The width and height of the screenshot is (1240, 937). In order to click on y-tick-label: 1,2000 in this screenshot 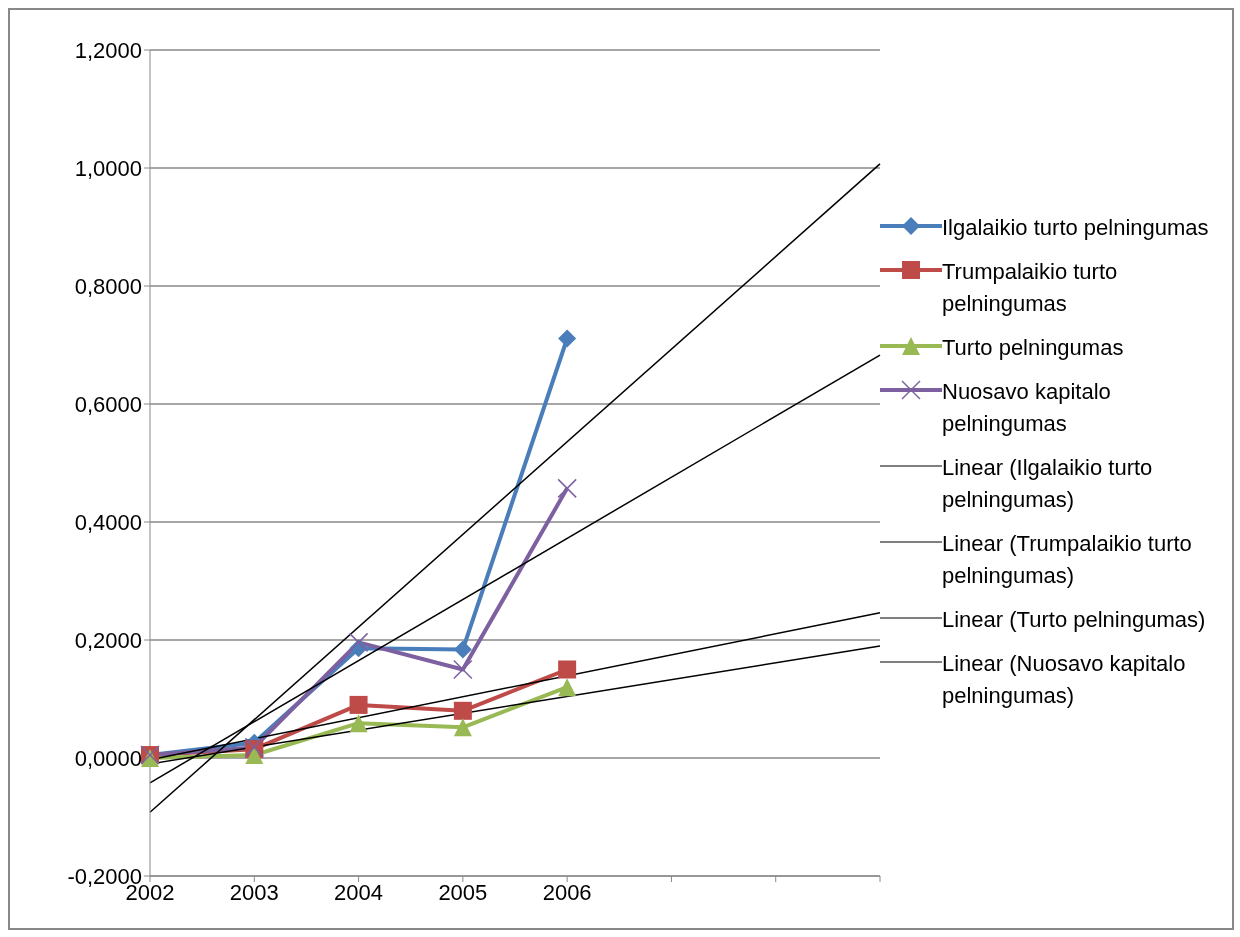, I will do `click(108, 50)`.